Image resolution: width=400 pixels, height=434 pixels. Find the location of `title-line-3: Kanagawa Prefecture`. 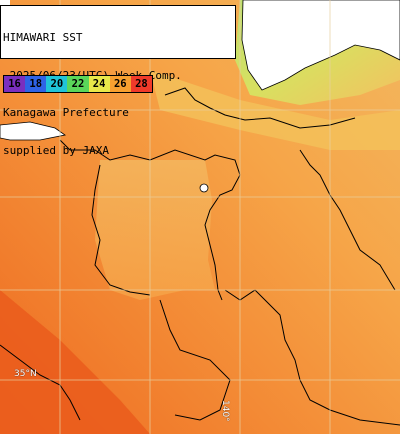

title-line-3: Kanagawa Prefecture is located at coordinates (66, 112).